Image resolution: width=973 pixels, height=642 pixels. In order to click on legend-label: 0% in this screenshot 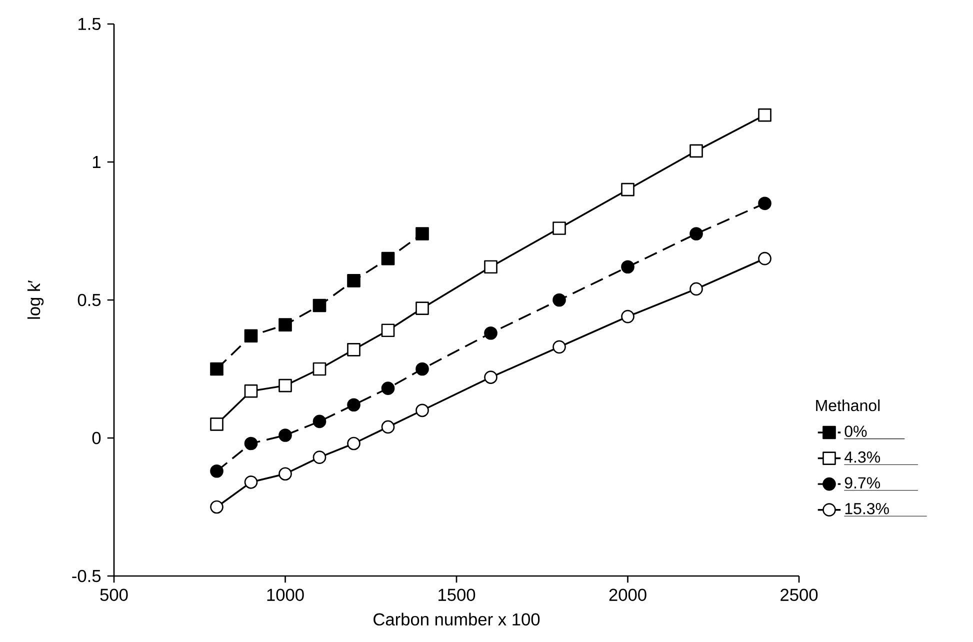, I will do `click(855, 431)`.